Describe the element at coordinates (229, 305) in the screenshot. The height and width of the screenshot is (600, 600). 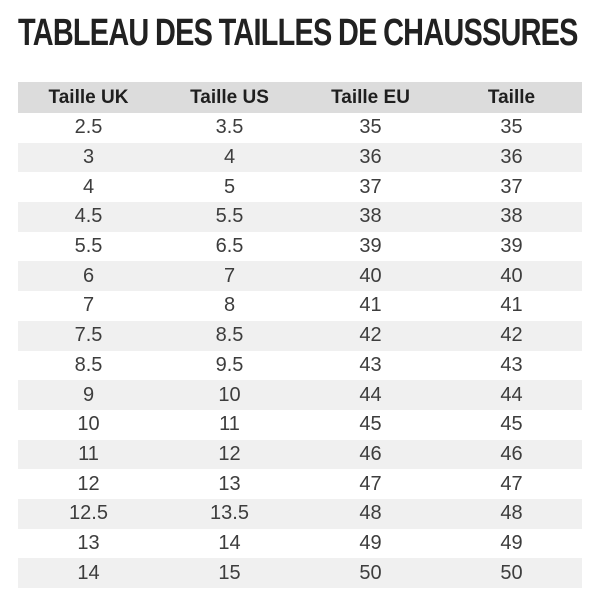
I see `table-cell: 8` at that location.